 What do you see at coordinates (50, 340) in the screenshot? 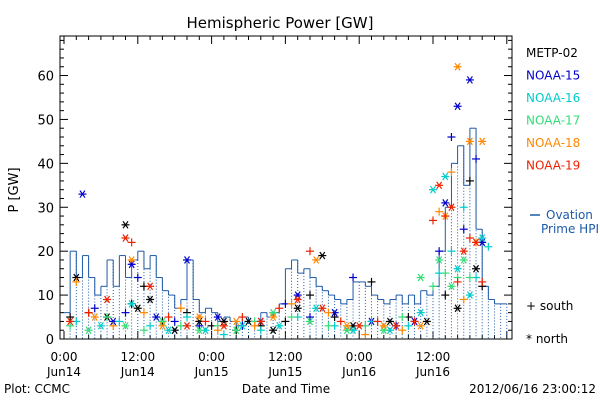
I see `y-tick-label: 0` at bounding box center [50, 340].